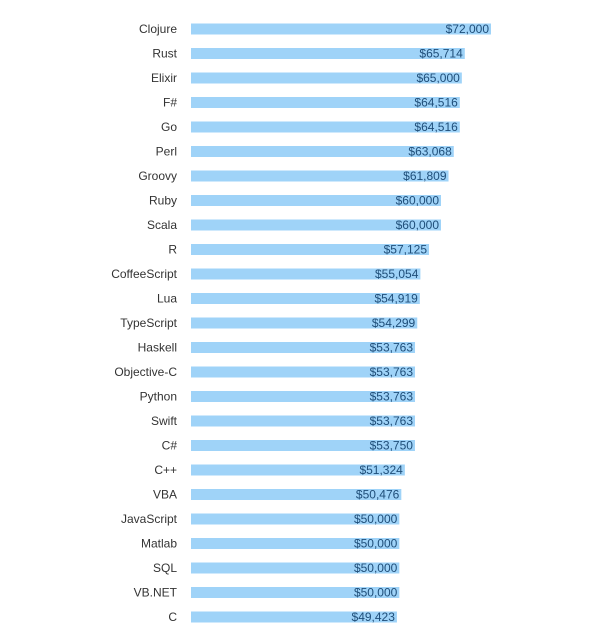 This screenshot has width=604, height=643. I want to click on bar-clojure, so click(341, 29).